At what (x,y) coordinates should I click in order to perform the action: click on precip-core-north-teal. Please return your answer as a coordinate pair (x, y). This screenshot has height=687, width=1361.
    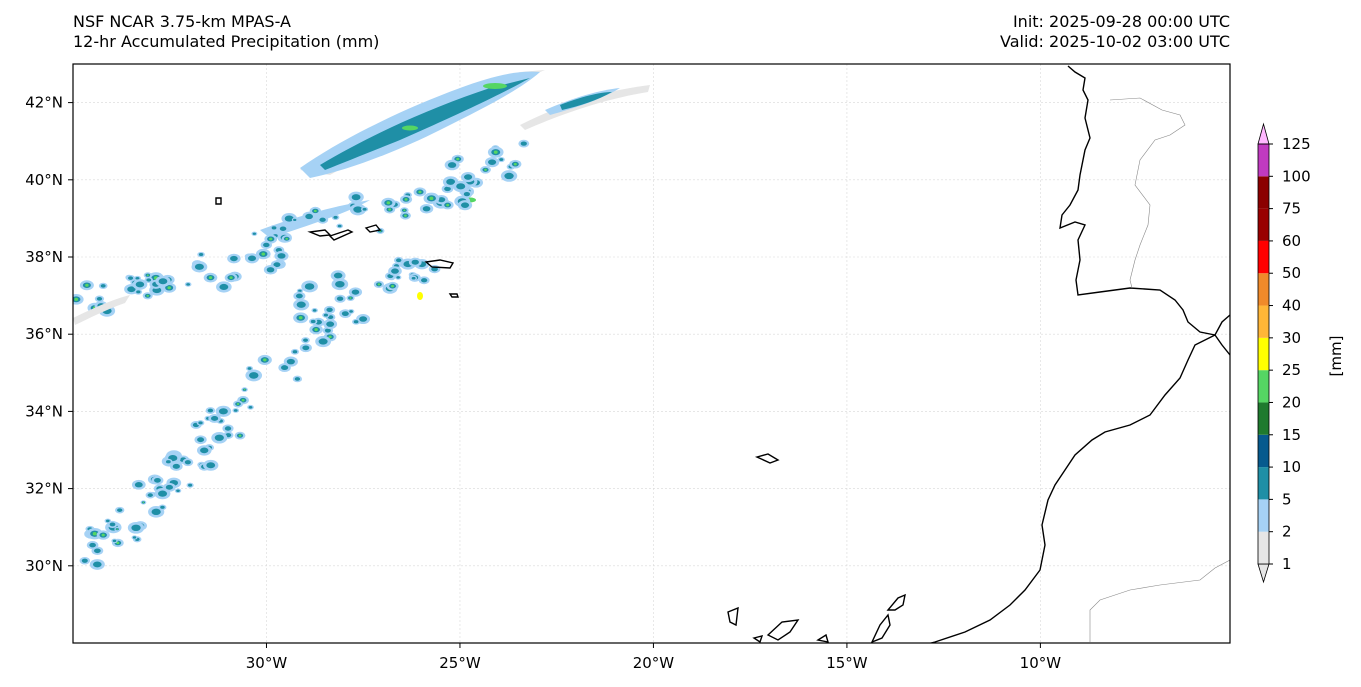
    Looking at the image, I should click on (425, 124).